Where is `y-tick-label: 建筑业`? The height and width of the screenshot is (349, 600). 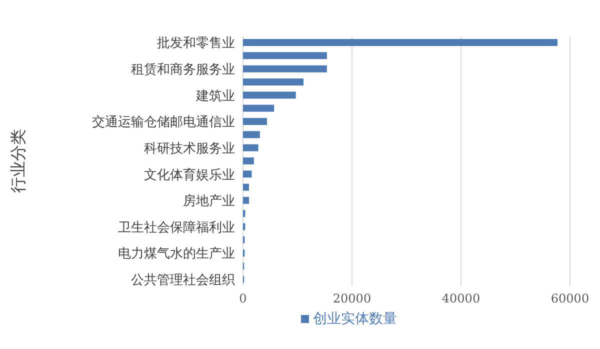 y-tick-label: 建筑业 is located at coordinates (215, 96).